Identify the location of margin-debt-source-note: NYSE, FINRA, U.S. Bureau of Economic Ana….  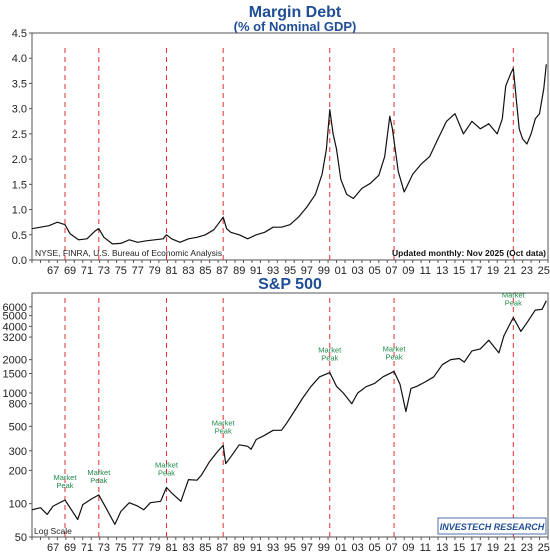
(128, 253).